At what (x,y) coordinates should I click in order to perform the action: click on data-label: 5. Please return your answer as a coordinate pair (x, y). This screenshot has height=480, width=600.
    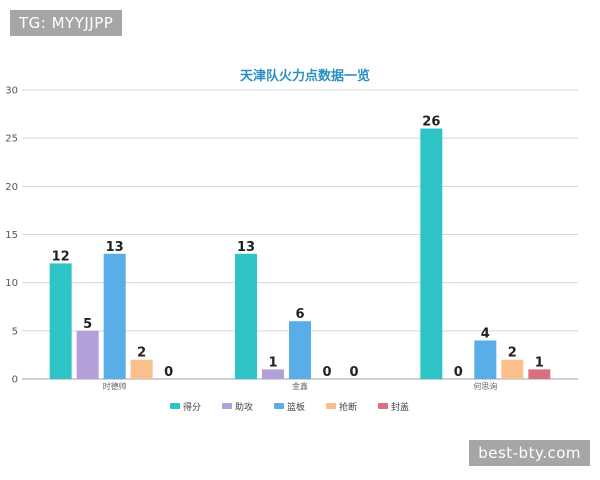
    Looking at the image, I should click on (87, 324).